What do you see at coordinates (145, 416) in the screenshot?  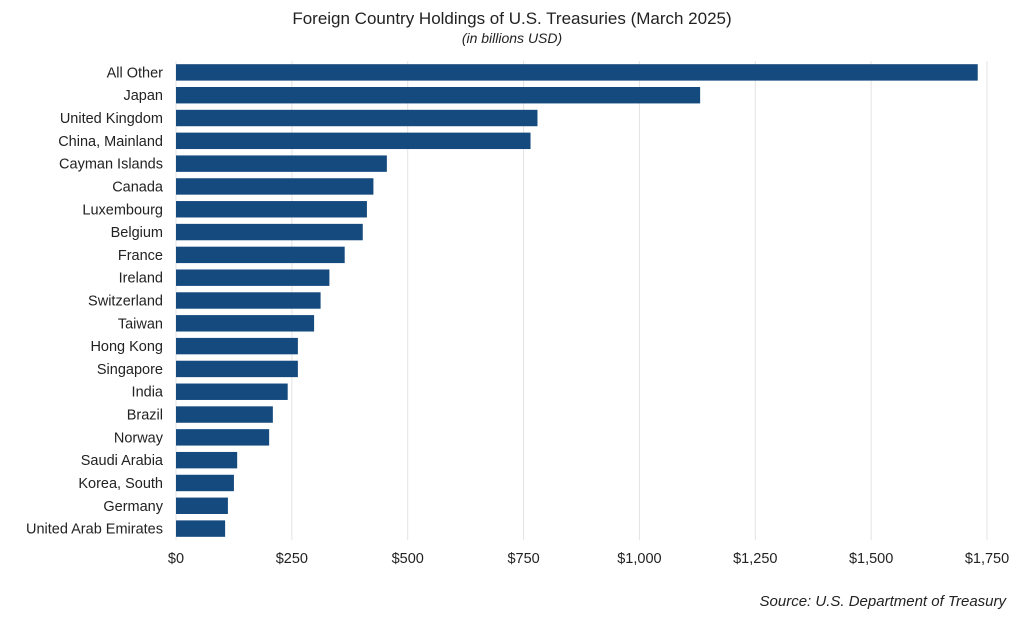 I see `category-label: Brazil` at bounding box center [145, 416].